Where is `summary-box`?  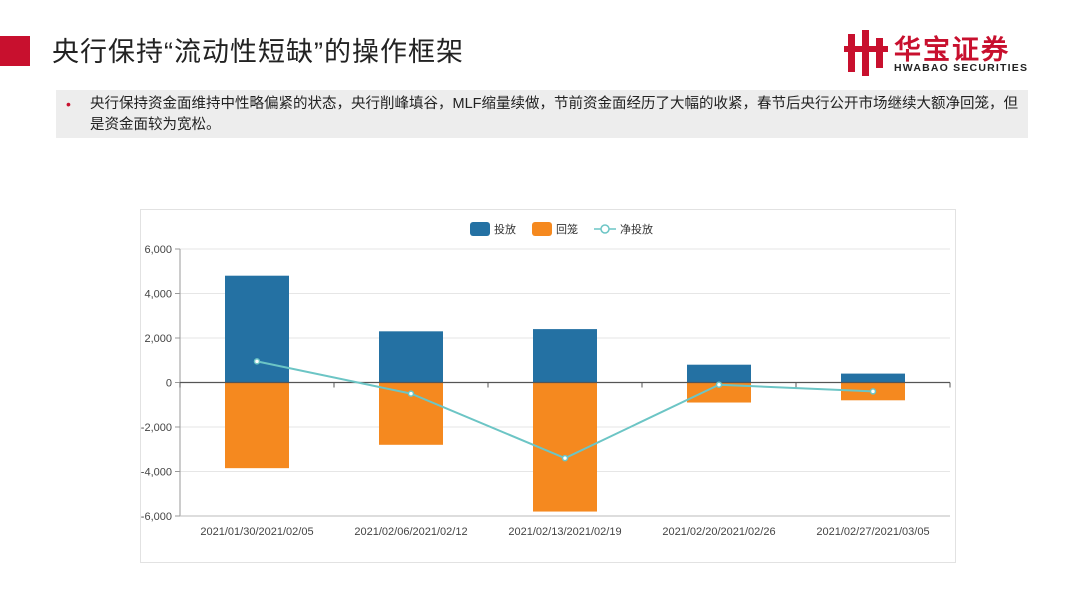 summary-box is located at coordinates (542, 114).